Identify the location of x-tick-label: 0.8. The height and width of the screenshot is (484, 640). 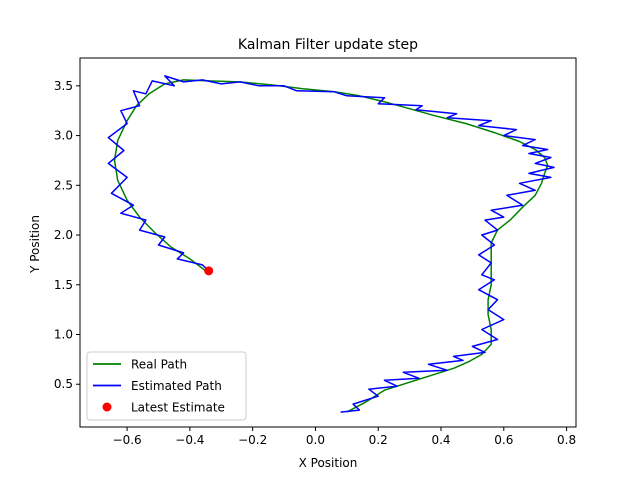
(566, 440).